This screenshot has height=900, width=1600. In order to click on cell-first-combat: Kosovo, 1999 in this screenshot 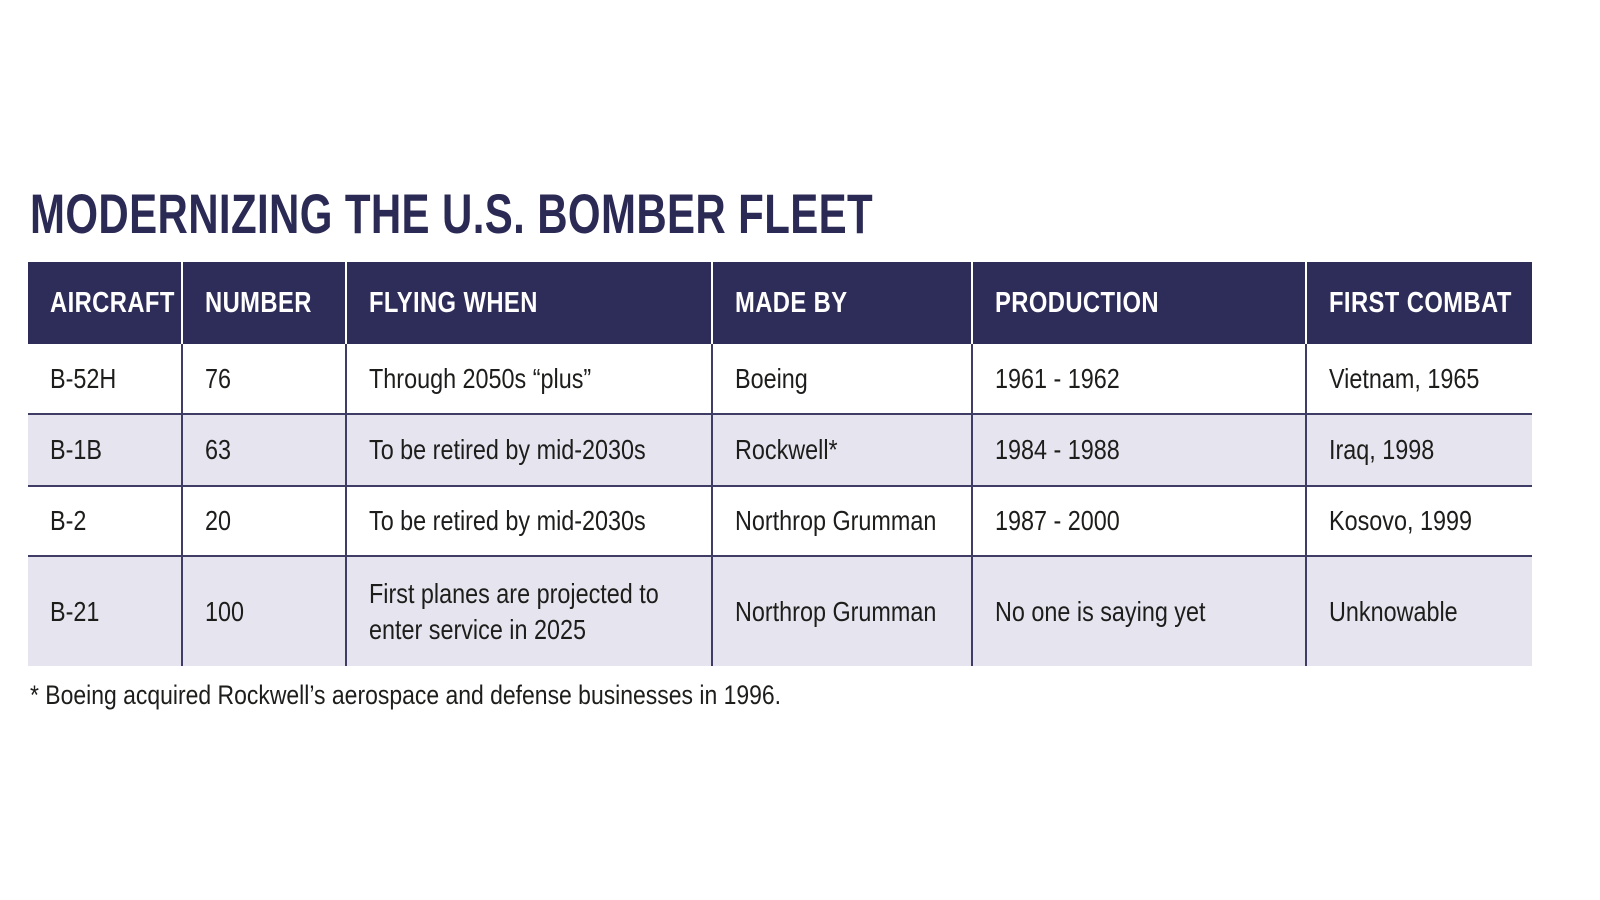, I will do `click(1418, 521)`.